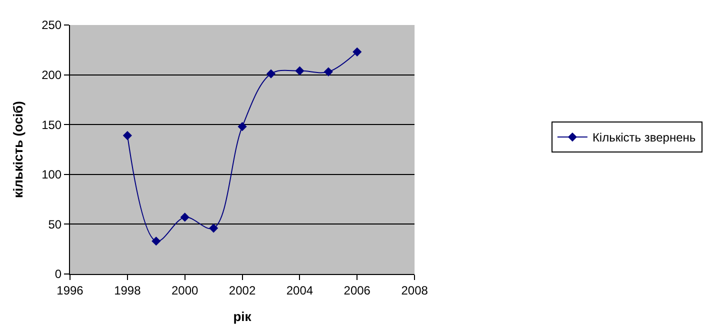 The width and height of the screenshot is (712, 332). What do you see at coordinates (242, 316) in the screenshot?
I see `x-axis-title: рік` at bounding box center [242, 316].